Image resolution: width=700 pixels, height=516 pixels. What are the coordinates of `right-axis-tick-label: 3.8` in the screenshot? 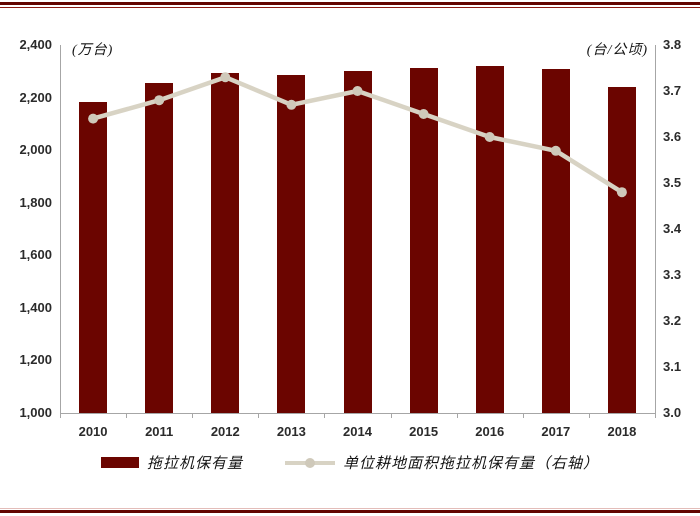 It's located at (672, 44).